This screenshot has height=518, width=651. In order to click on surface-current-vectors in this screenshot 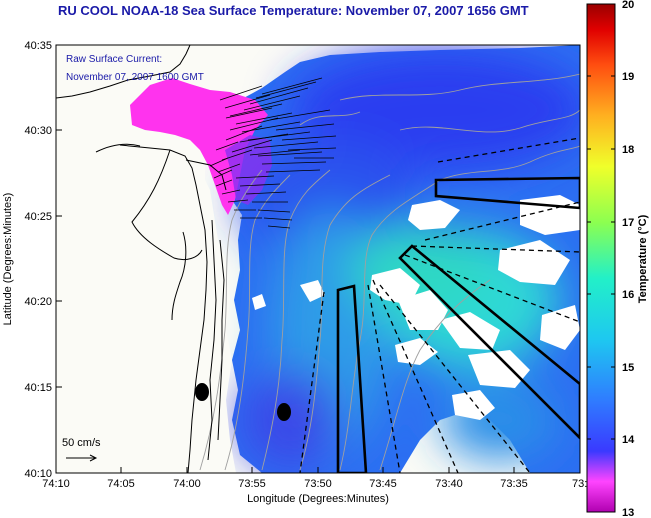, I will do `click(273, 153)`.